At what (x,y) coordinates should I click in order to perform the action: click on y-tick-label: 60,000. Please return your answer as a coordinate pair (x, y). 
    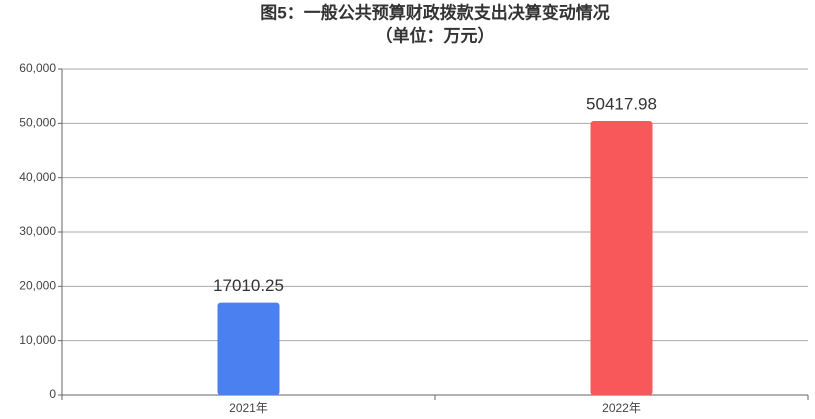
    Looking at the image, I should click on (37, 68).